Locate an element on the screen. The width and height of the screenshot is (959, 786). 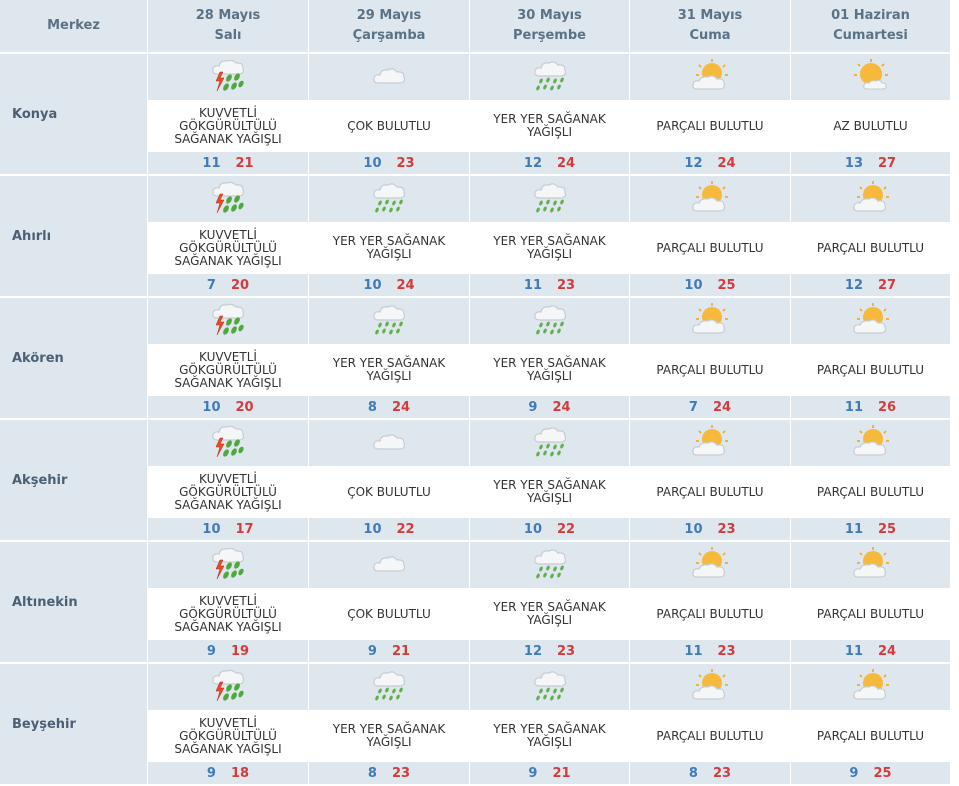
max-temperature: 25 is located at coordinates (887, 529).